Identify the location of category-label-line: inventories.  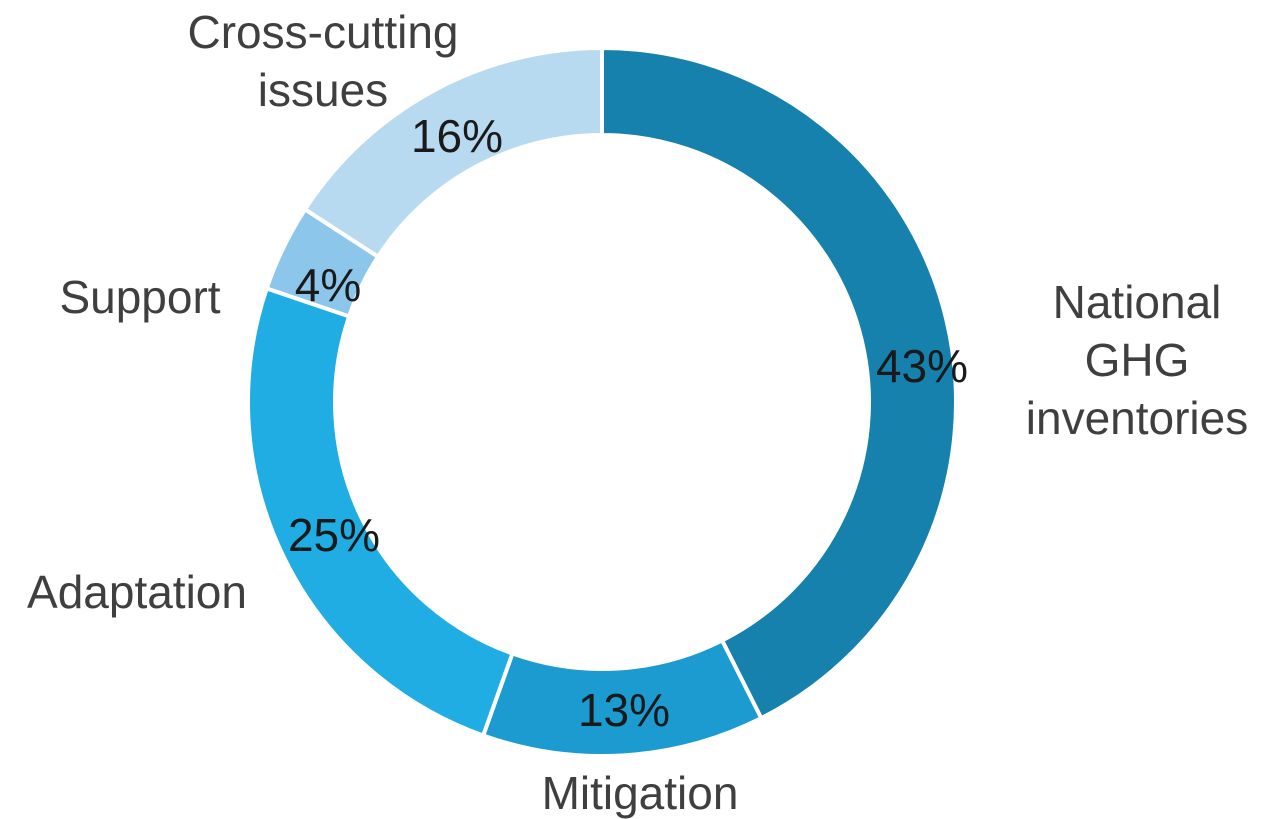
(1137, 418).